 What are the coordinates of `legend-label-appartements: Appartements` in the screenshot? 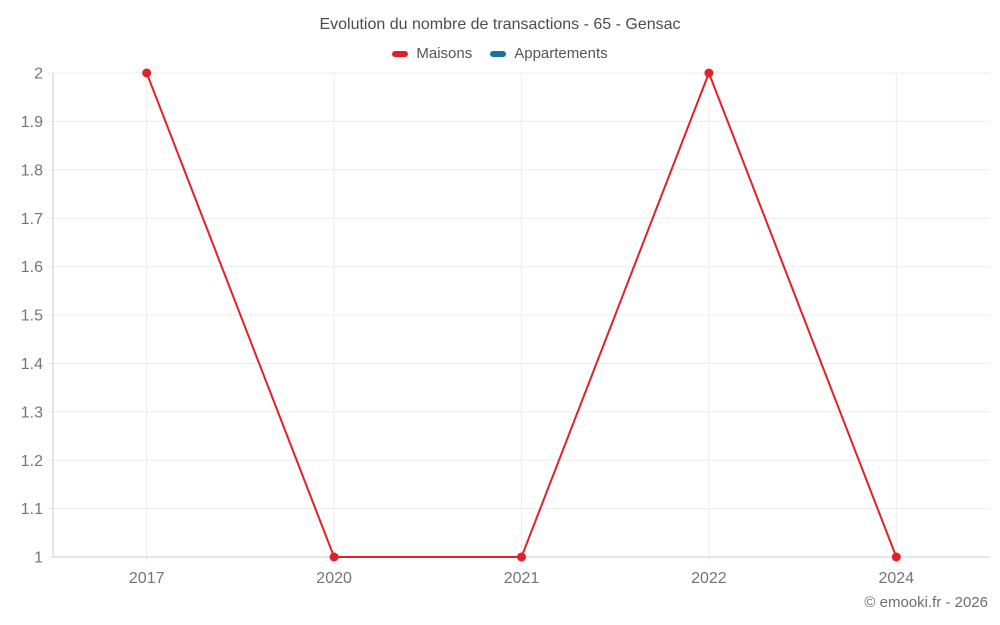 It's located at (561, 53).